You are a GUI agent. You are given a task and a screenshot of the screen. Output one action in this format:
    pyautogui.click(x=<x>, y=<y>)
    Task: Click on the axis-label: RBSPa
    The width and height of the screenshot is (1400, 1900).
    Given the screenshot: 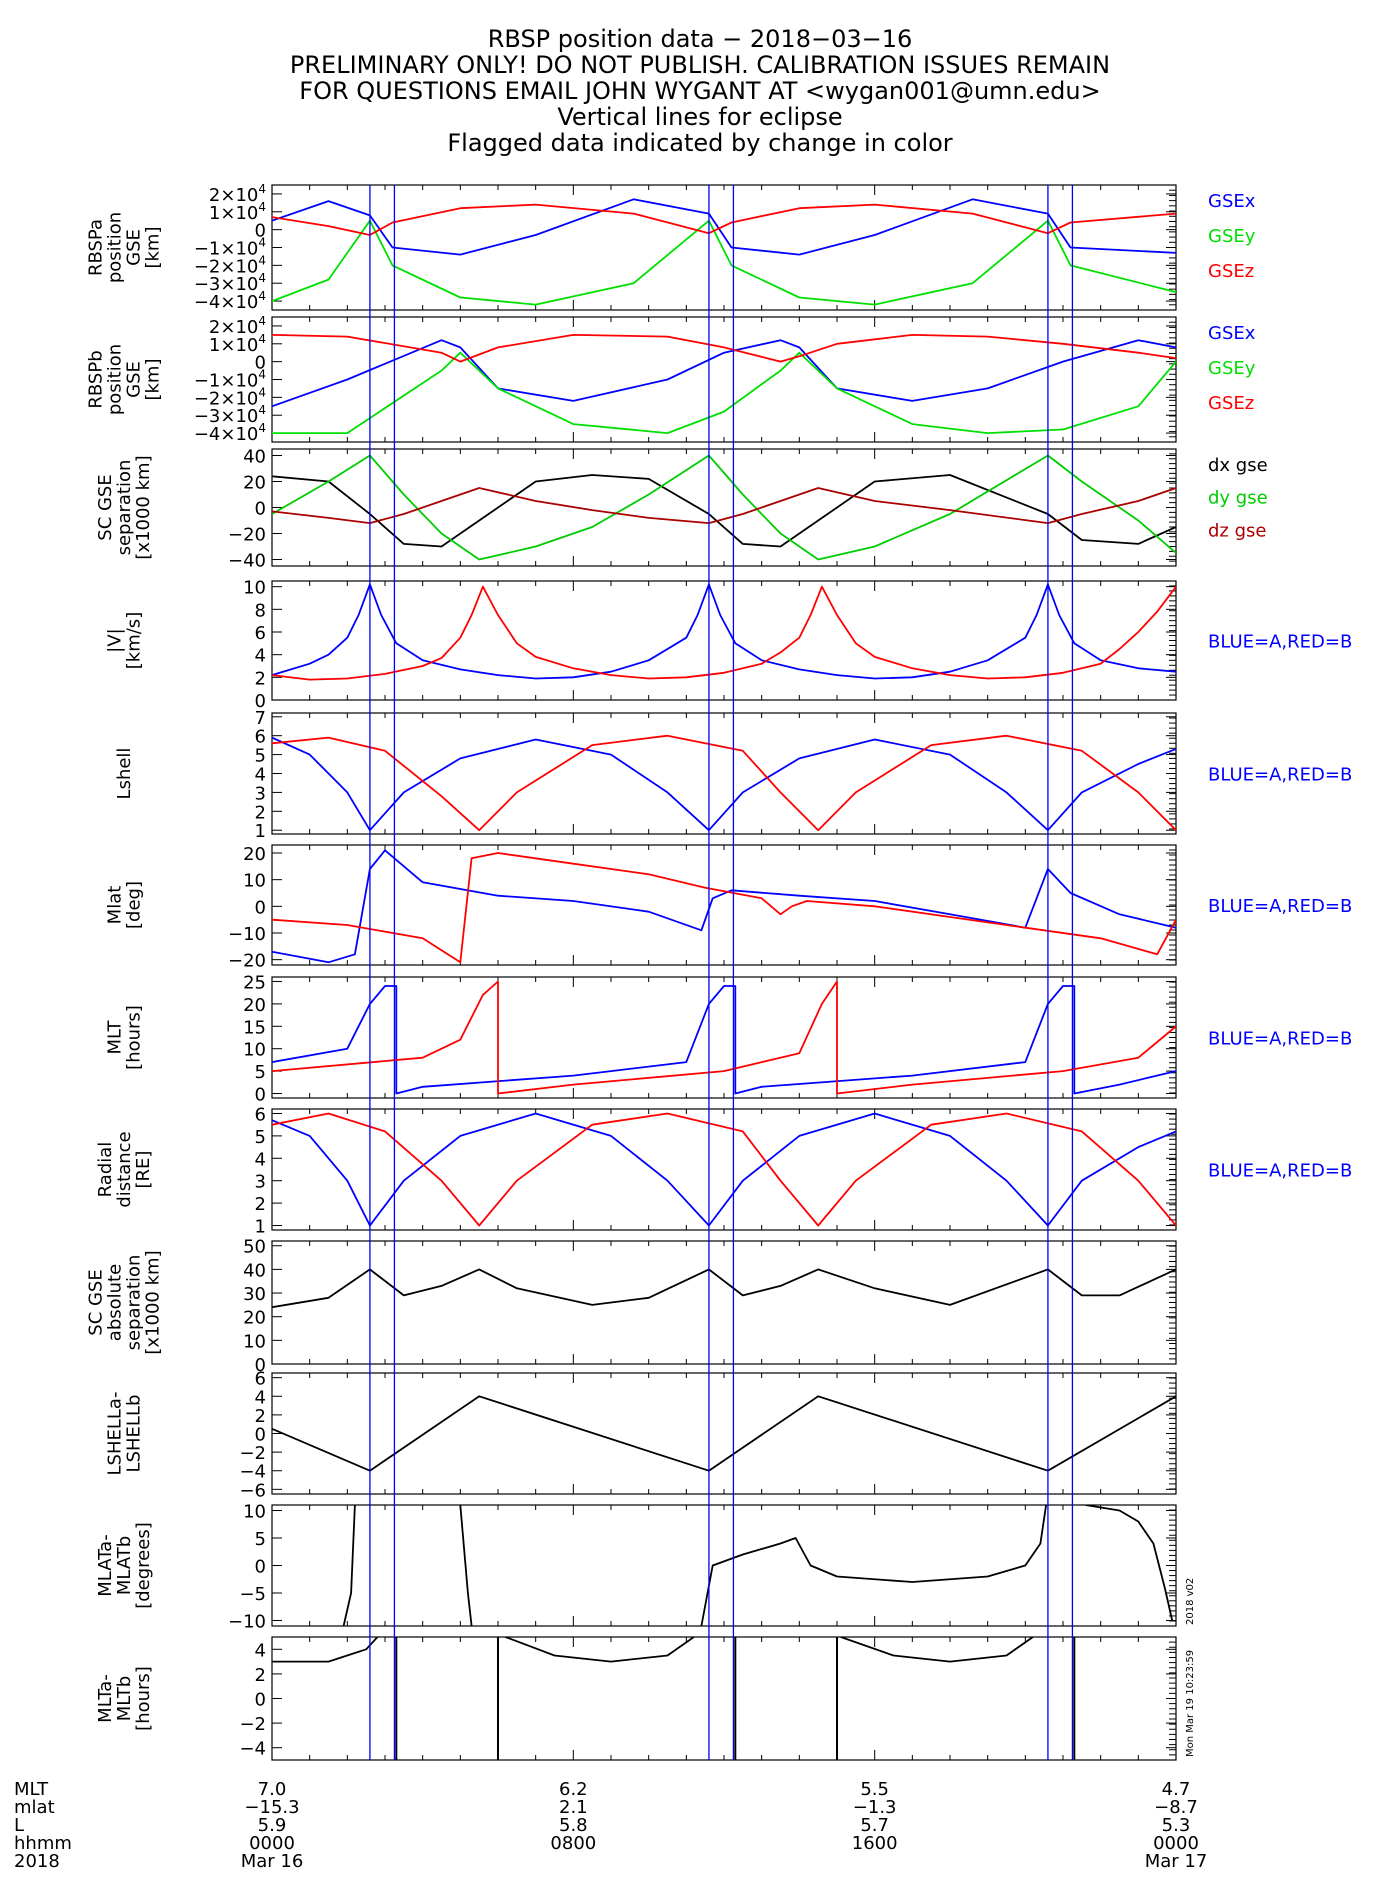 What is the action you would take?
    pyautogui.click(x=96, y=247)
    